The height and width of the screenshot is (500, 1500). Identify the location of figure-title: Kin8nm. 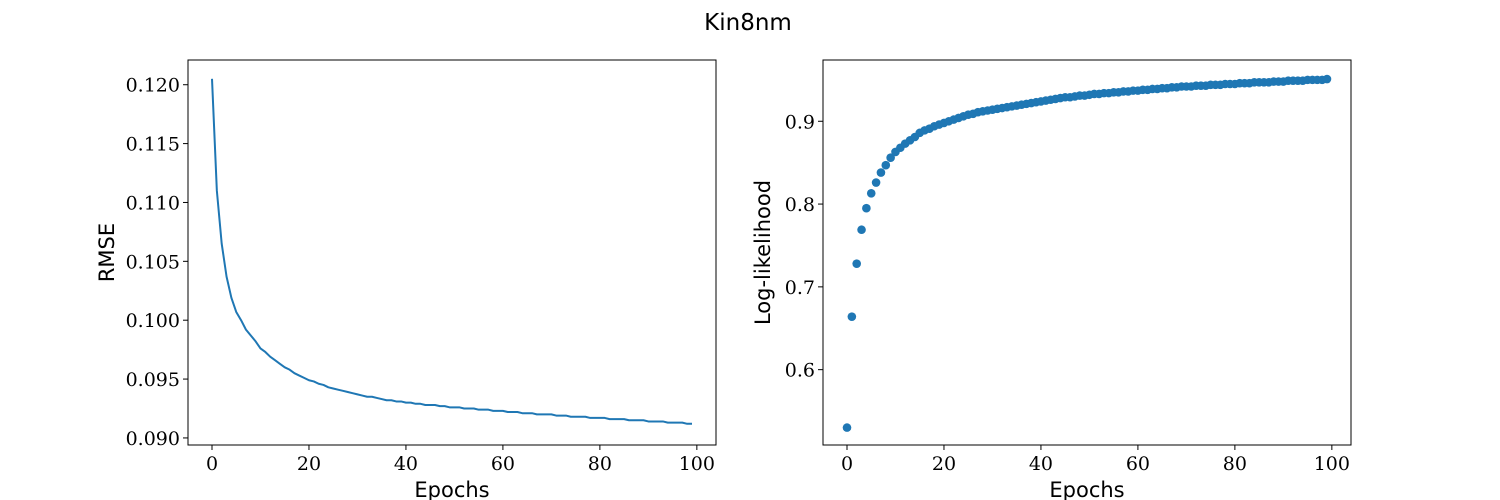
(748, 23).